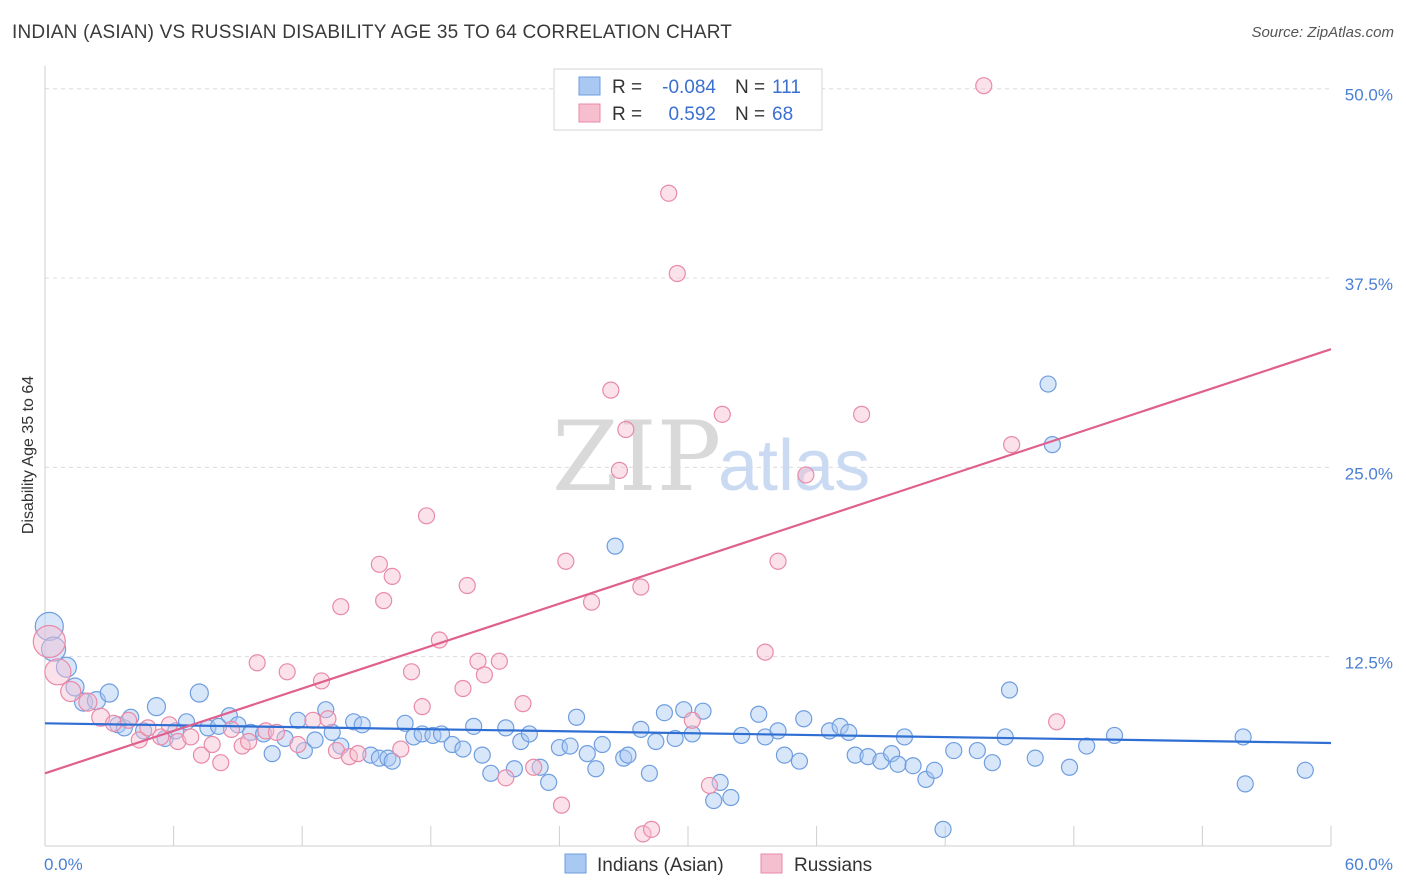 Image resolution: width=1406 pixels, height=892 pixels. What do you see at coordinates (1369, 864) in the screenshot?
I see `x-tick-label-1: 60.0%` at bounding box center [1369, 864].